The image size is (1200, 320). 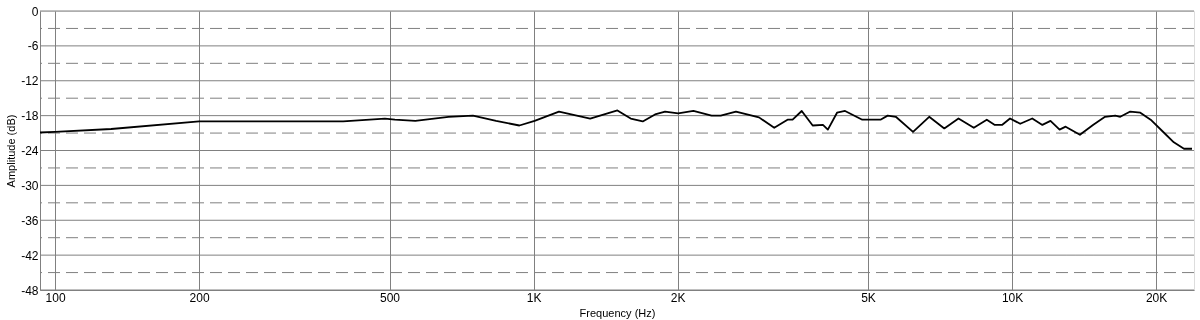 I want to click on y-tick-label: -24, so click(x=30, y=151).